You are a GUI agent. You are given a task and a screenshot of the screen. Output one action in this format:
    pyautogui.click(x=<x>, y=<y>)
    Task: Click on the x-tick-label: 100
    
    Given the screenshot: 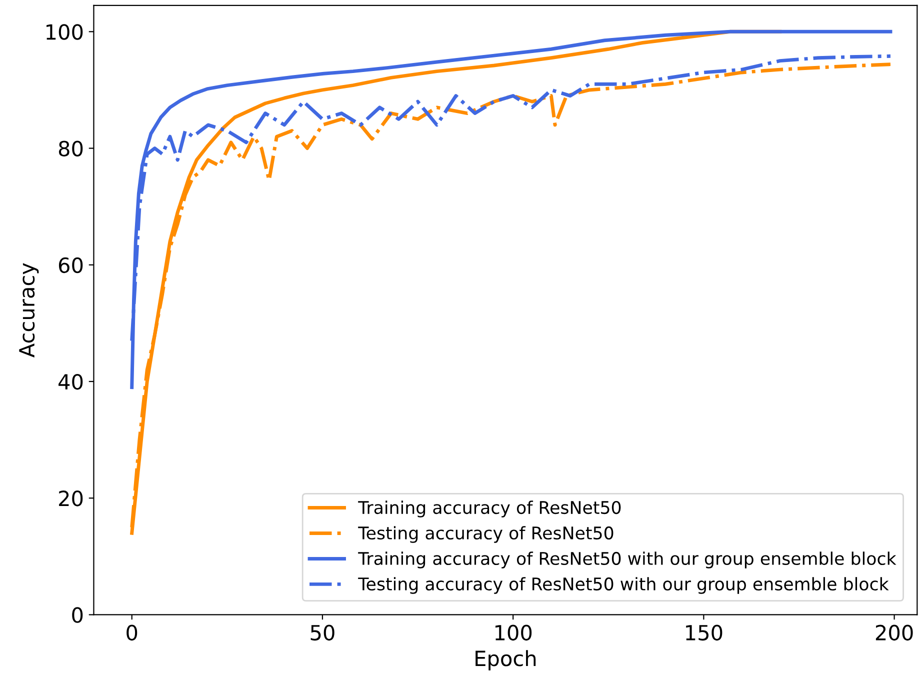 What is the action you would take?
    pyautogui.click(x=513, y=632)
    